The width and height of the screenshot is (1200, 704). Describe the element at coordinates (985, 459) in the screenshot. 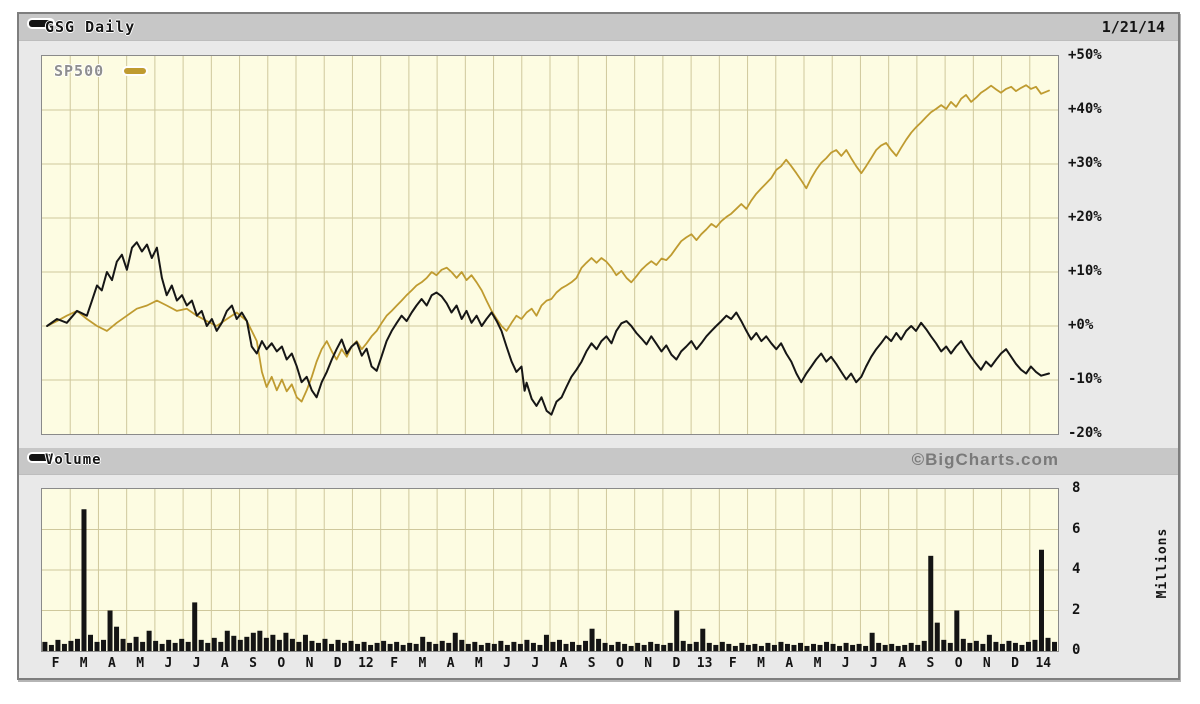

I see `bigcharts-watermark: ©BigCharts.com` at that location.